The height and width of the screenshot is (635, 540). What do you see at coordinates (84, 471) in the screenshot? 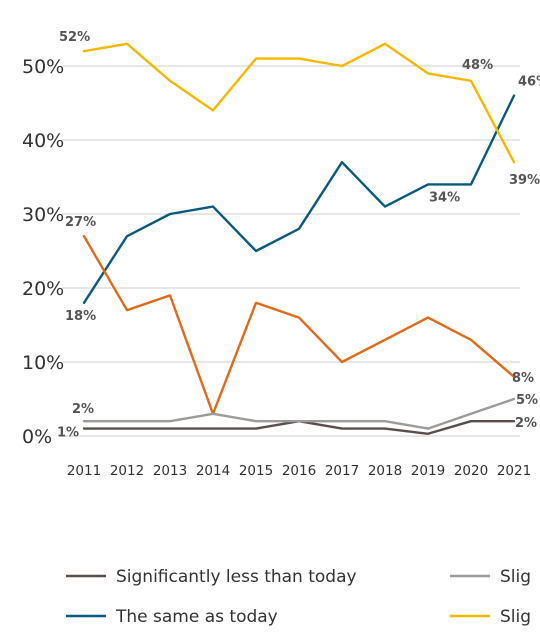
I see `x-tick-label: 2011` at bounding box center [84, 471].